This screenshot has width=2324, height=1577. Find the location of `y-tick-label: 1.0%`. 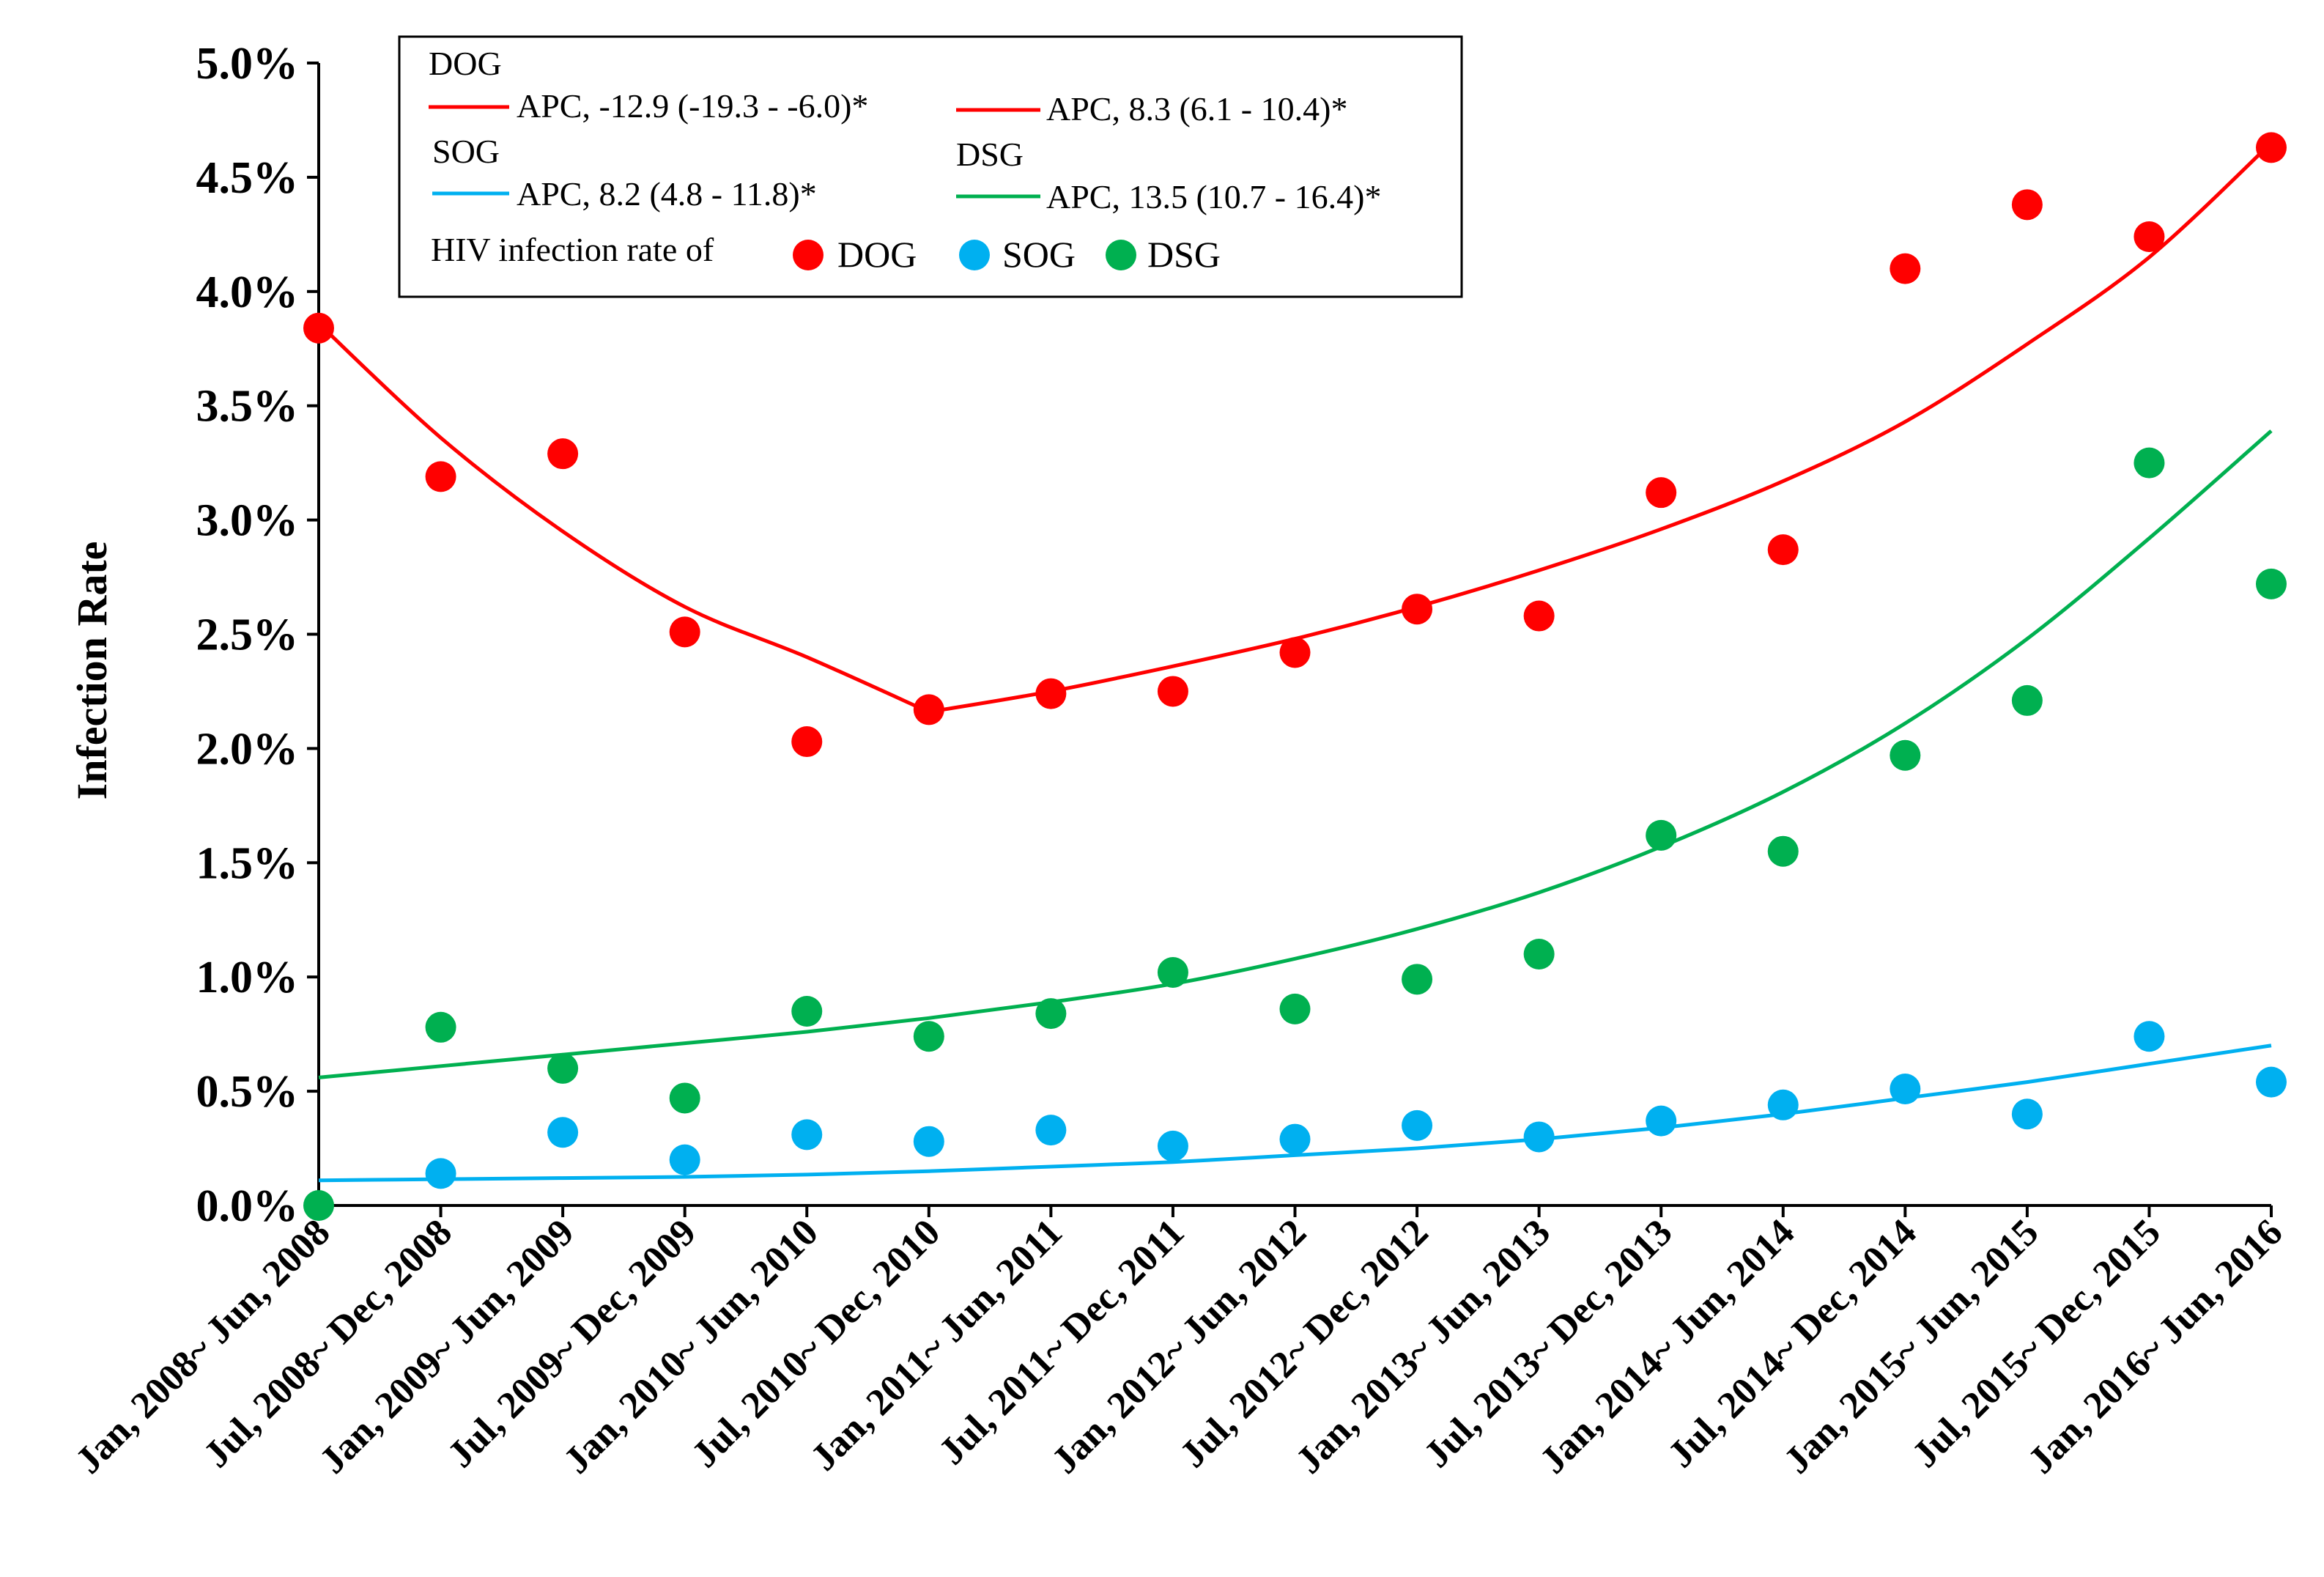

y-tick-label: 1.0% is located at coordinates (247, 977).